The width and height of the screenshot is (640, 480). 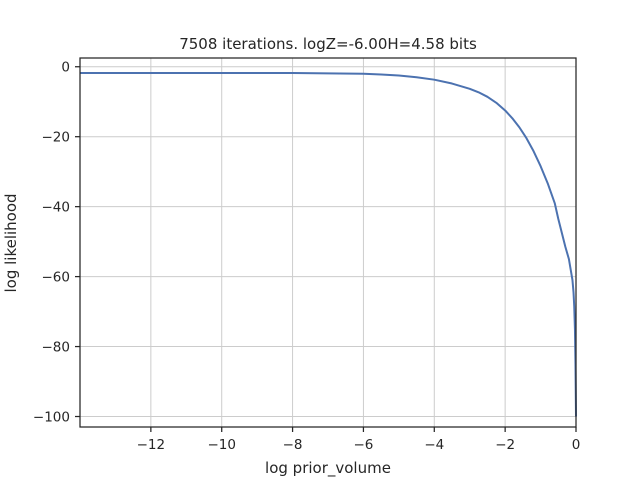 I want to click on x-tick-label: 0, so click(x=576, y=445).